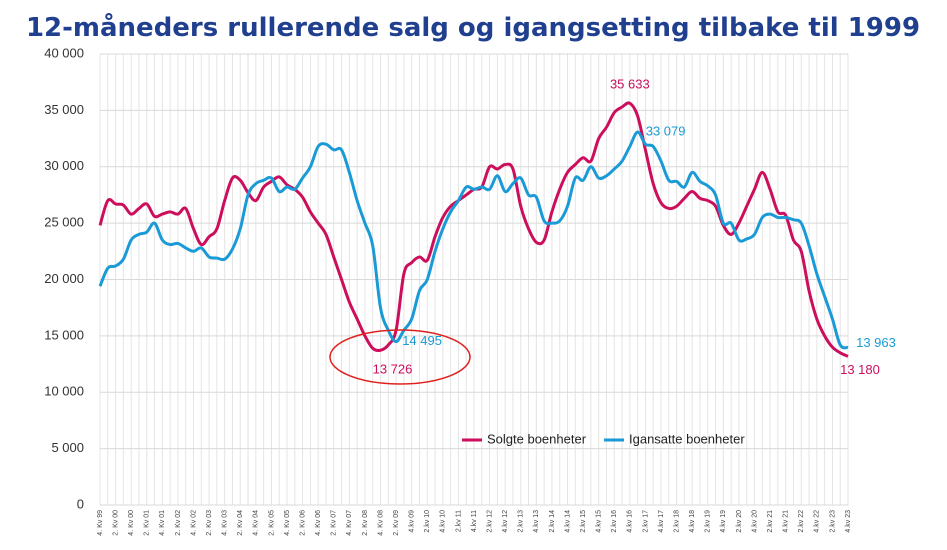  Describe the element at coordinates (209, 523) in the screenshot. I see `x-tick-label: 2. Kv 03` at that location.